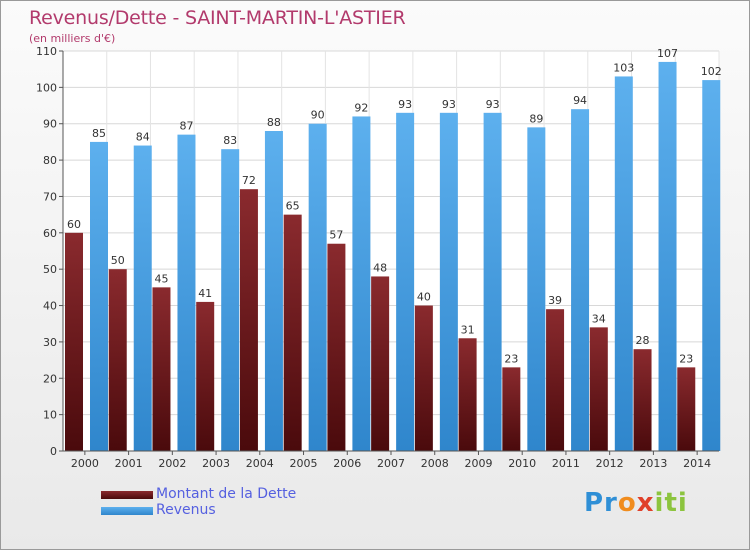 This screenshot has height=550, width=750. I want to click on legend-swatch-revenus, so click(127, 511).